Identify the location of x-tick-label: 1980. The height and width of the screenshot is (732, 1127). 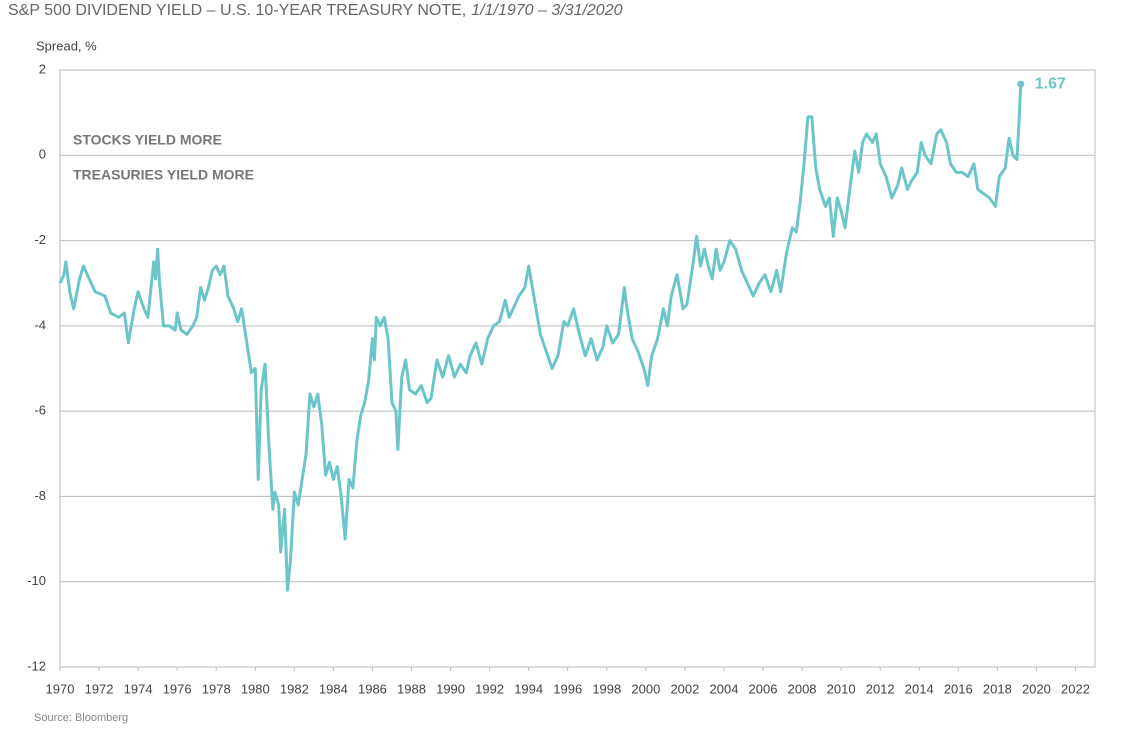
(255, 688).